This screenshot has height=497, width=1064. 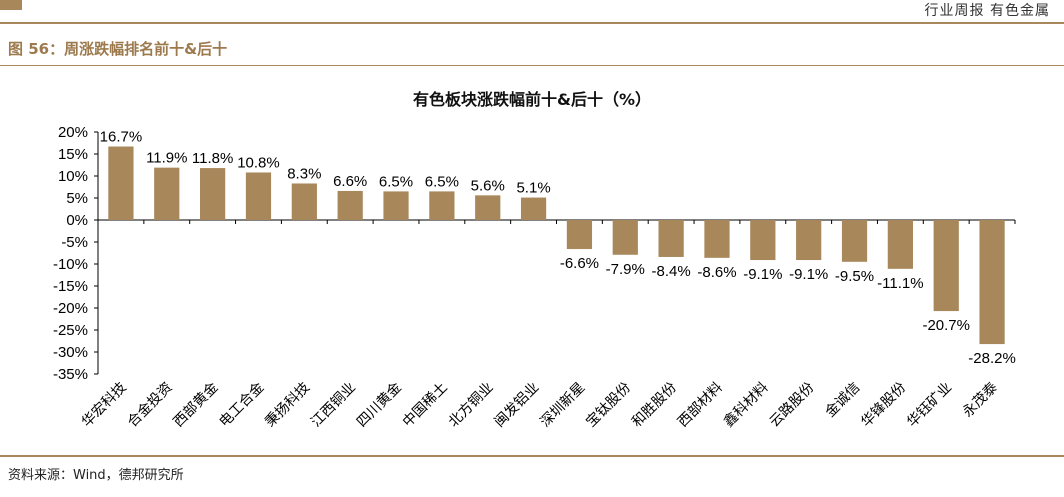 What do you see at coordinates (946, 325) in the screenshot?
I see `data-label: -20.7%` at bounding box center [946, 325].